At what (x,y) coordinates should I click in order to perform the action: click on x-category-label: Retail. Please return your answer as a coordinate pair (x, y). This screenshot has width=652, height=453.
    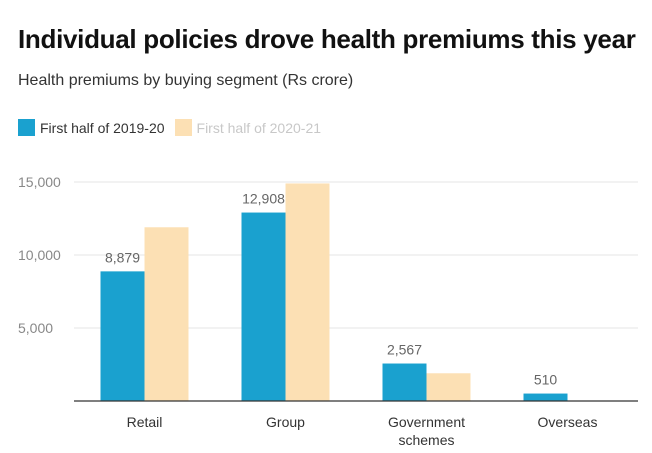
    Looking at the image, I should click on (145, 422).